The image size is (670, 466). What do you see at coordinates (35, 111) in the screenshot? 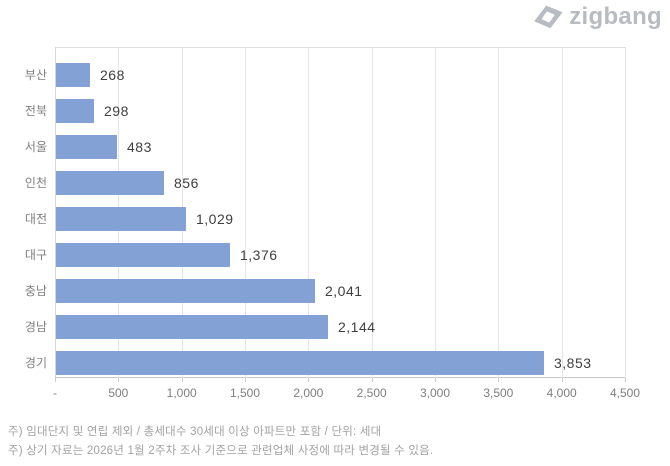
I see `category-label: 전북` at bounding box center [35, 111].